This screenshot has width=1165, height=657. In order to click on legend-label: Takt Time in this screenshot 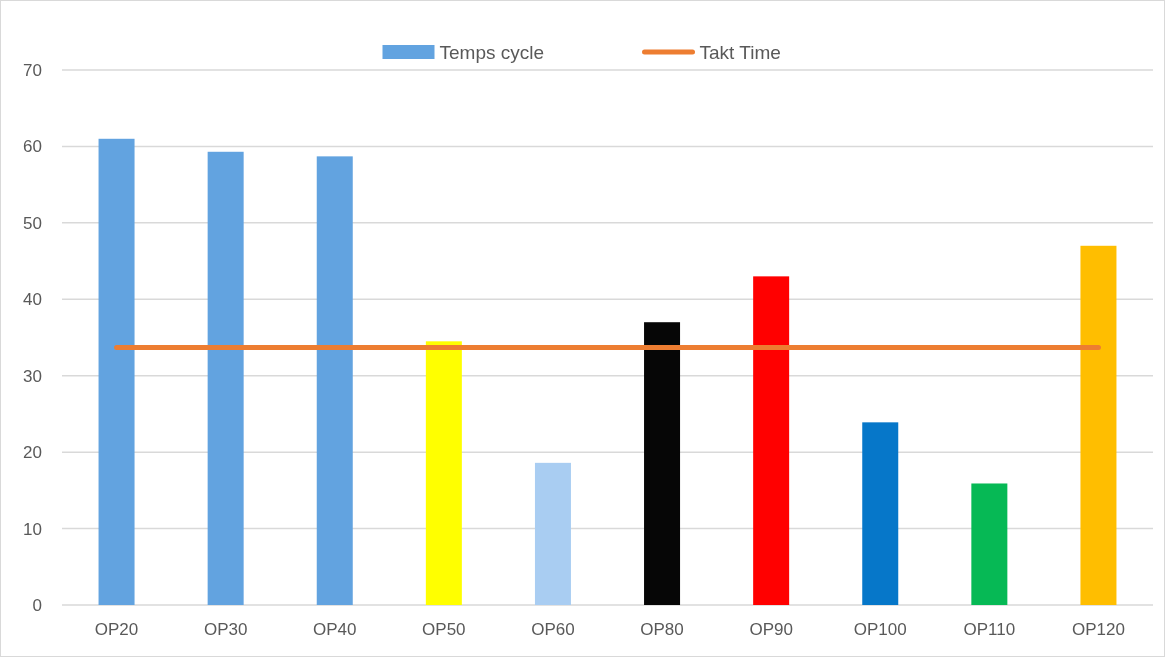, I will do `click(740, 52)`.